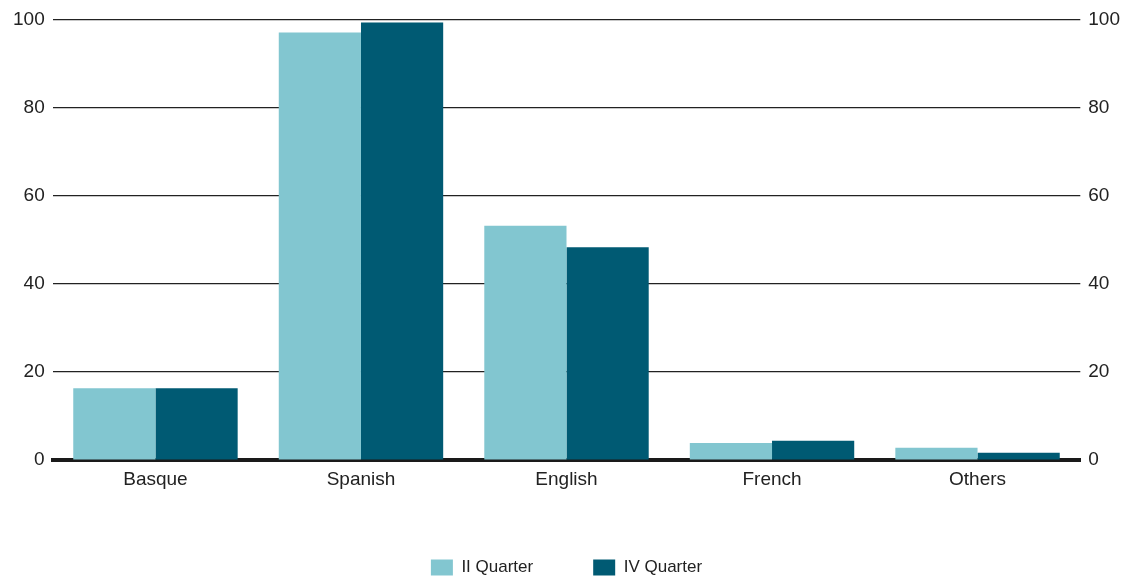 This screenshot has width=1133, height=586. Describe the element at coordinates (361, 478) in the screenshot. I see `x-tick-label: Spanish` at that location.